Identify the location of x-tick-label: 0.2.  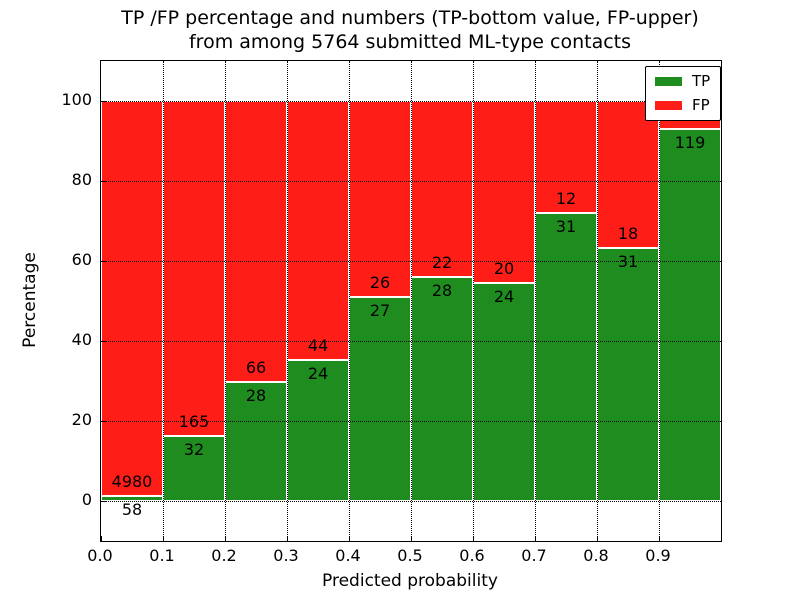
(224, 555).